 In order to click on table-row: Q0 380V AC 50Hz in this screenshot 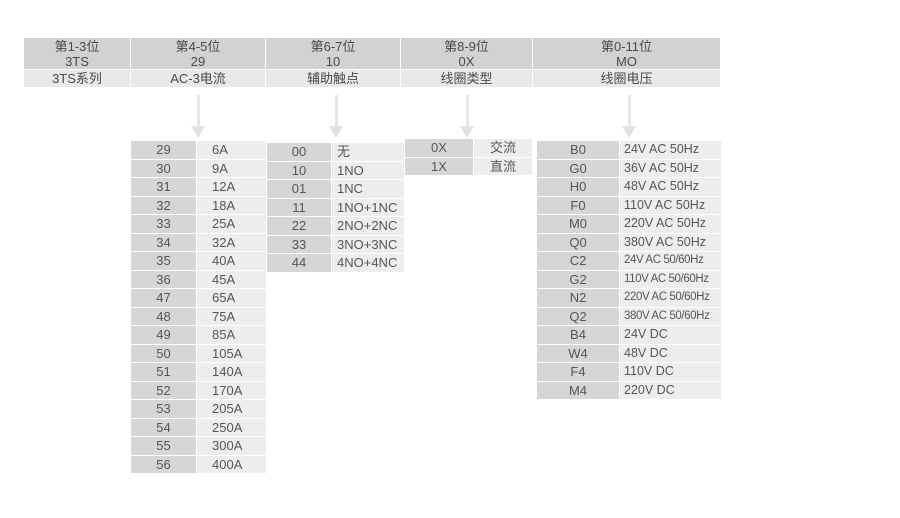, I will do `click(629, 242)`.